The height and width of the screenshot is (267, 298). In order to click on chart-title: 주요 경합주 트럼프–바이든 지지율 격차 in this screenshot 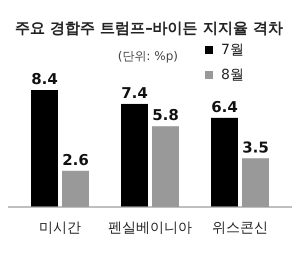, I will do `click(149, 28)`.